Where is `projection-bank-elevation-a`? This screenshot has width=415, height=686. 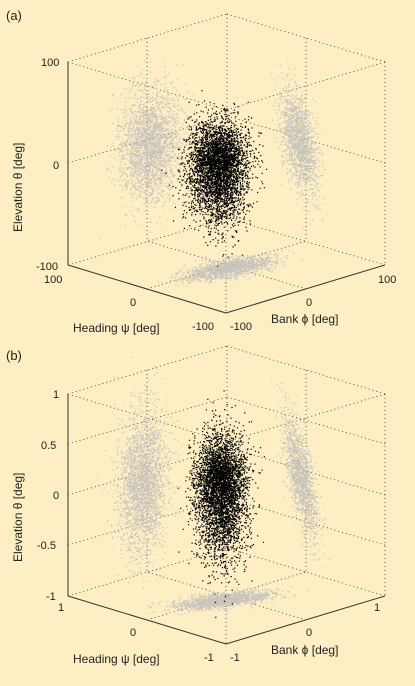
projection-bank-elevation-a is located at coordinates (299, 144).